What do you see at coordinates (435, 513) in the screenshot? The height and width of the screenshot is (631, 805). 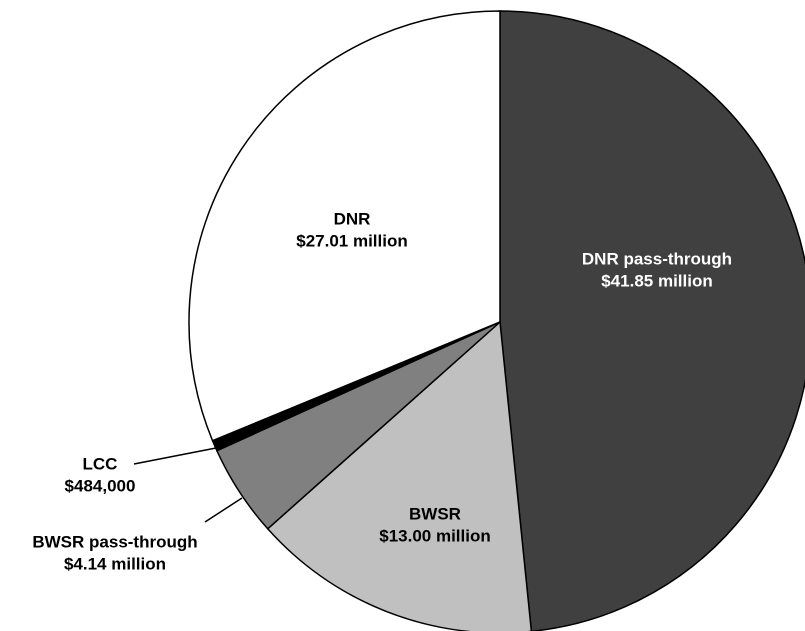 I see `slice-label: BWSR` at bounding box center [435, 513].